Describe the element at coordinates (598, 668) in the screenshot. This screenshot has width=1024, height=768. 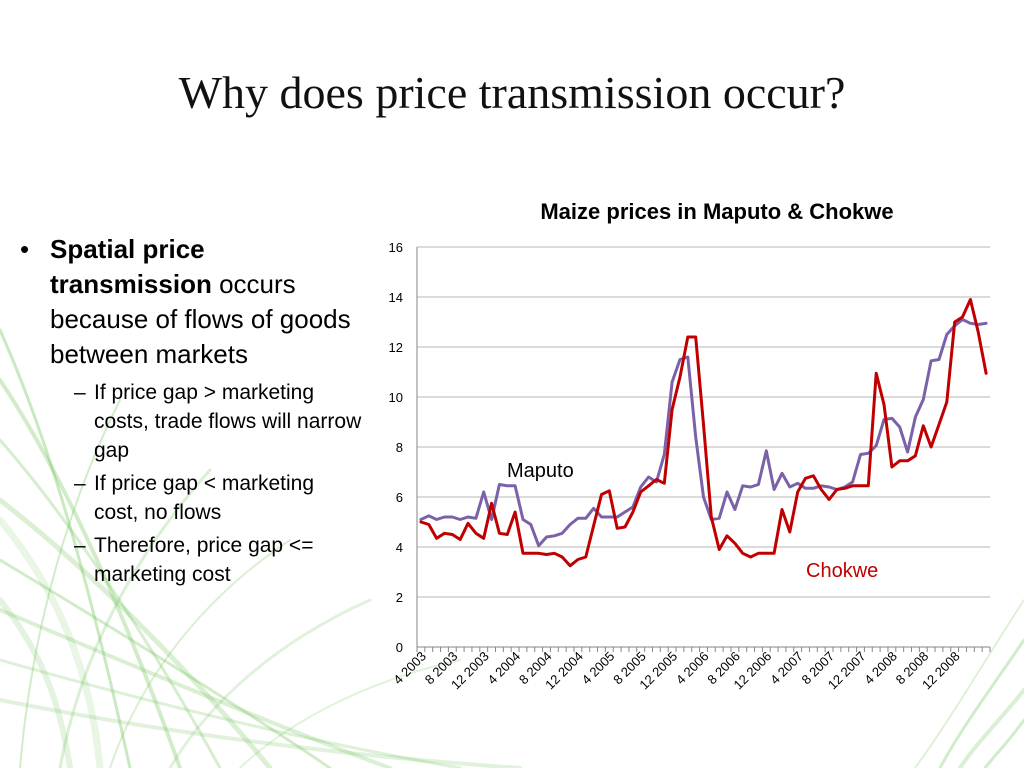
I see `x-tick-label: 4 2005` at that location.